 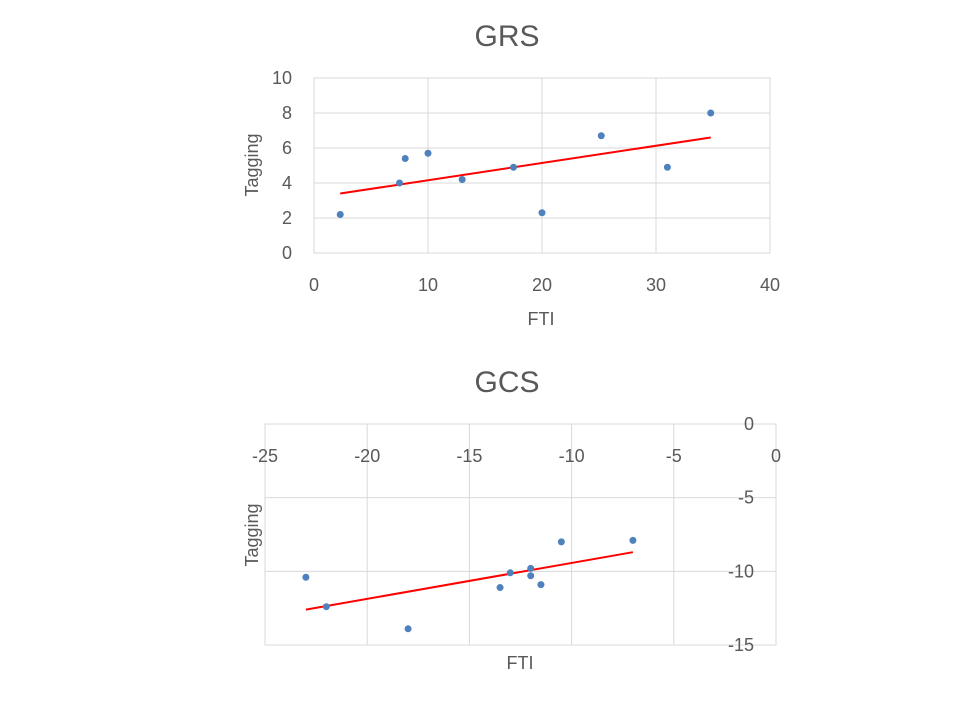 I want to click on gcs-trendline, so click(x=469, y=581).